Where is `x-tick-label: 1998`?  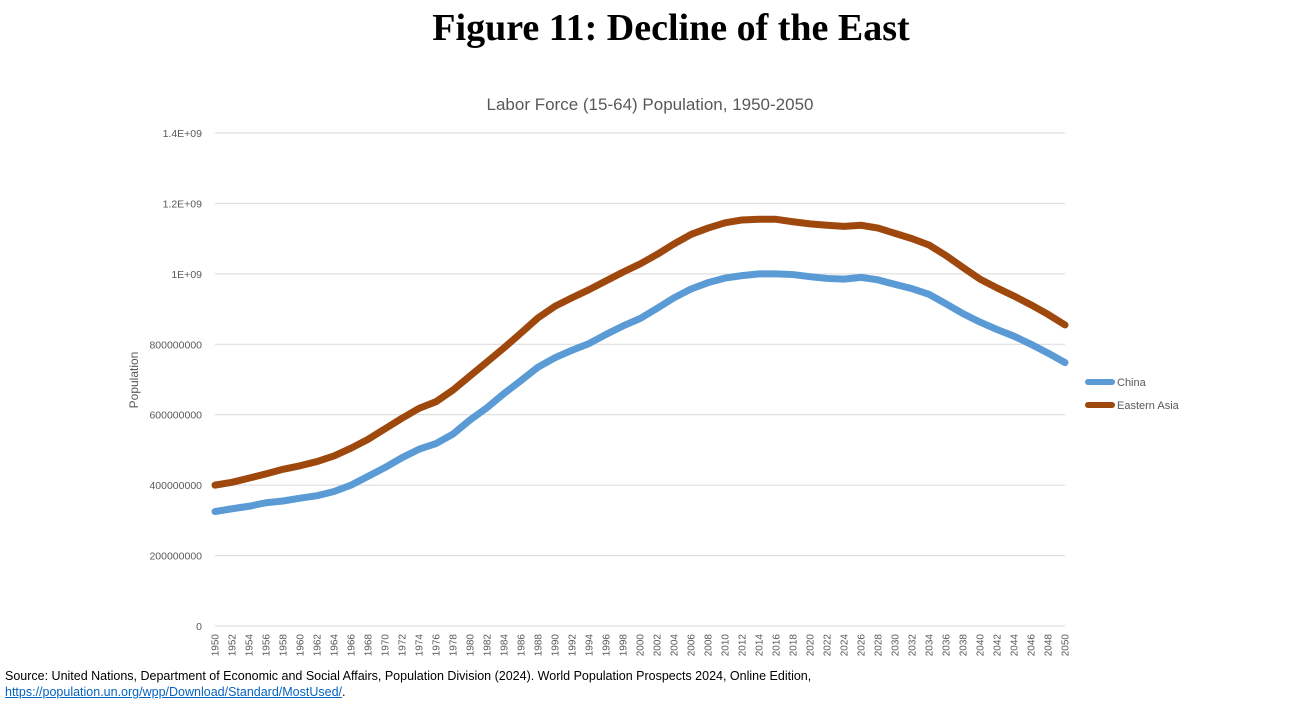 x-tick-label: 1998 is located at coordinates (624, 645).